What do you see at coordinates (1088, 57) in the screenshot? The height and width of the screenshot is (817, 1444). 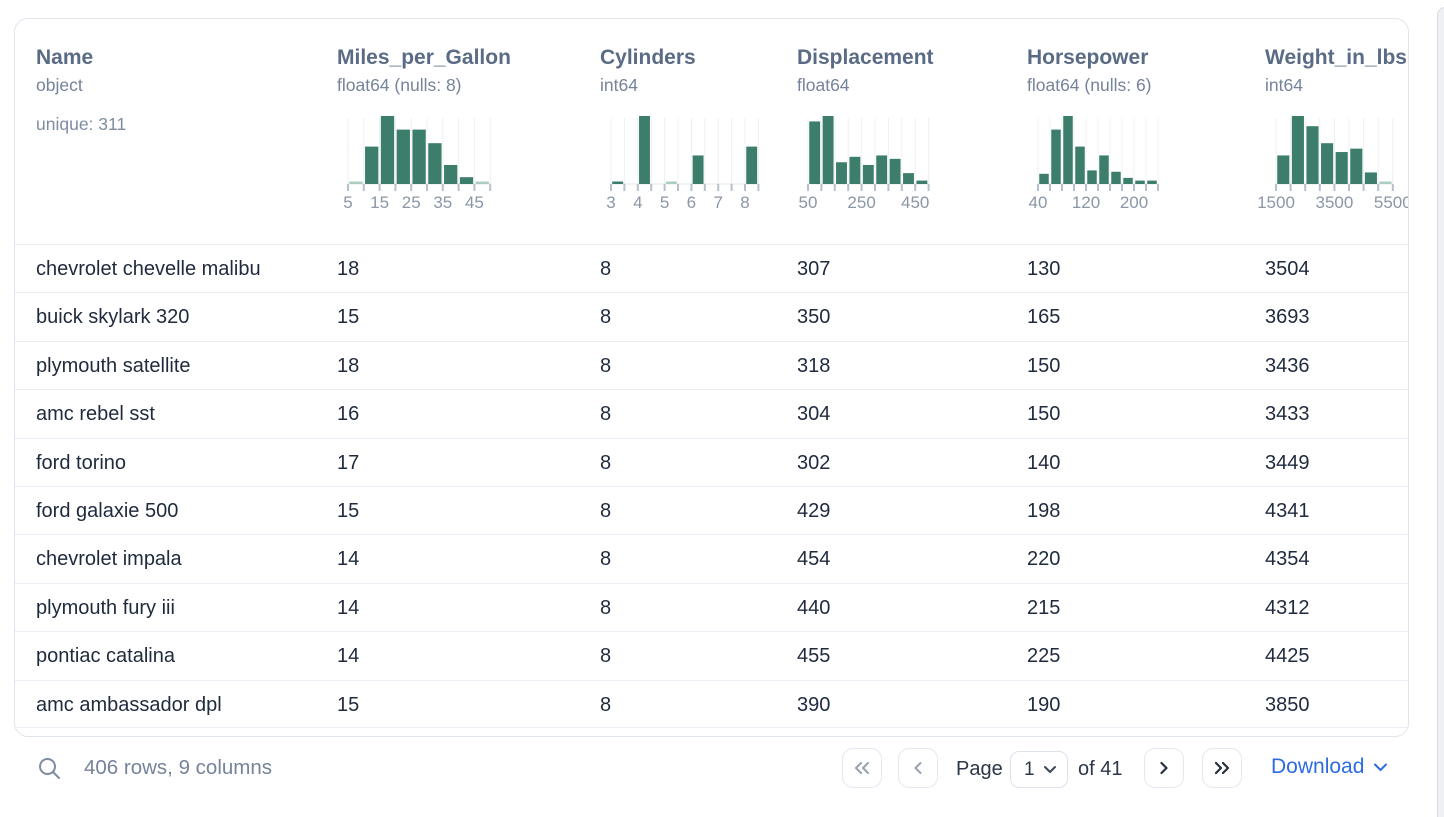 I see `column-title: Horsepower` at bounding box center [1088, 57].